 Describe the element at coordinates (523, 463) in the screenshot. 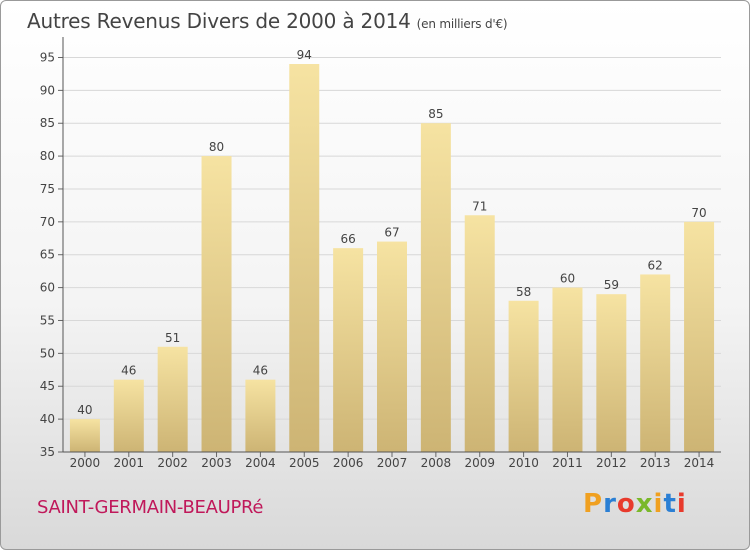

I see `x-tick-label: 2010` at that location.